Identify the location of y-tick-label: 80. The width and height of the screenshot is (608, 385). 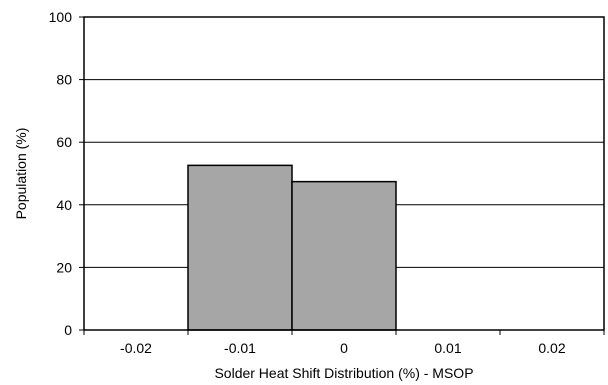
(64, 80).